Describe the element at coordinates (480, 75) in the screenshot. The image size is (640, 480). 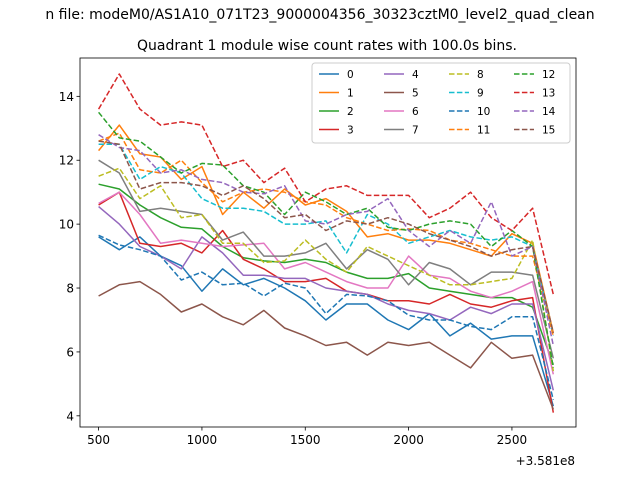
I see `legend-label-8: 8` at that location.